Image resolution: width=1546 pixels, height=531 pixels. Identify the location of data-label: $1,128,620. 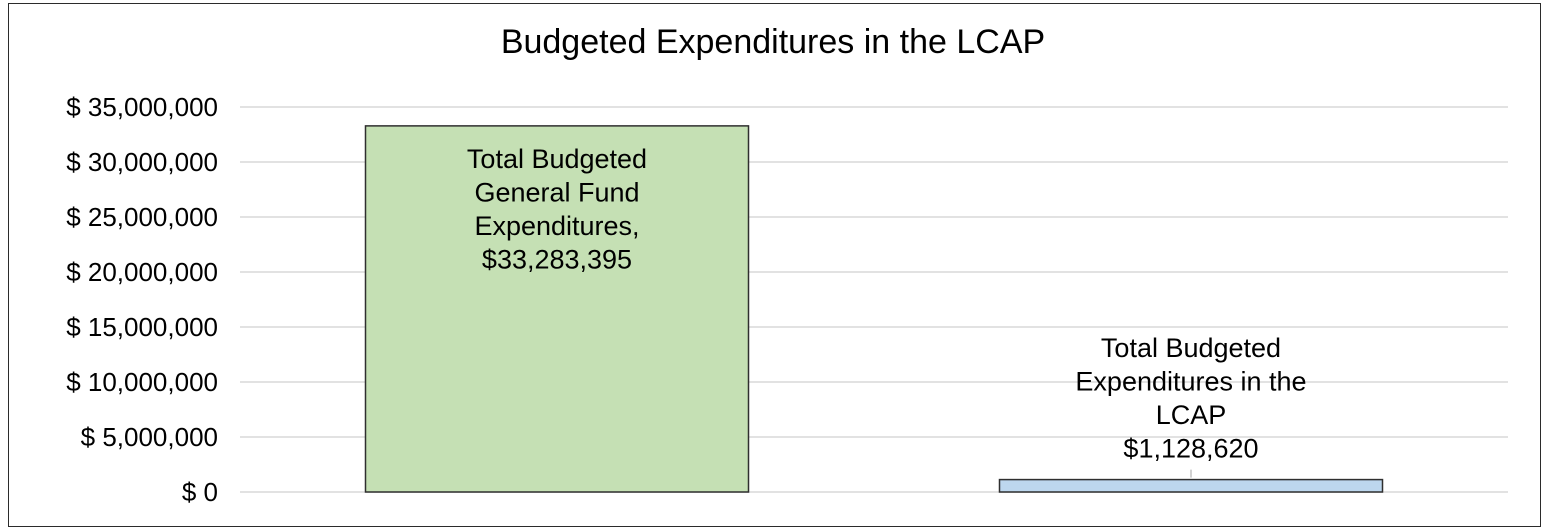
(1190, 449).